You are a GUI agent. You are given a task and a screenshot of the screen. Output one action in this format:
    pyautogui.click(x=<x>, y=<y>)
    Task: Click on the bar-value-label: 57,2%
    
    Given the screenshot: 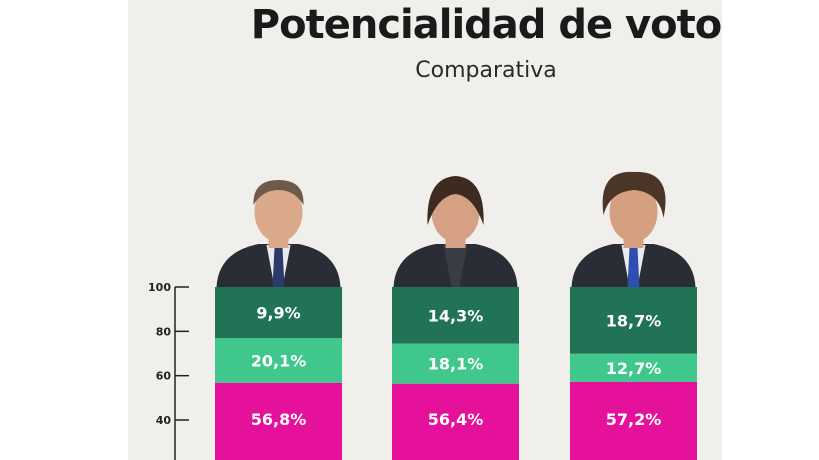 What is the action you would take?
    pyautogui.click(x=634, y=419)
    